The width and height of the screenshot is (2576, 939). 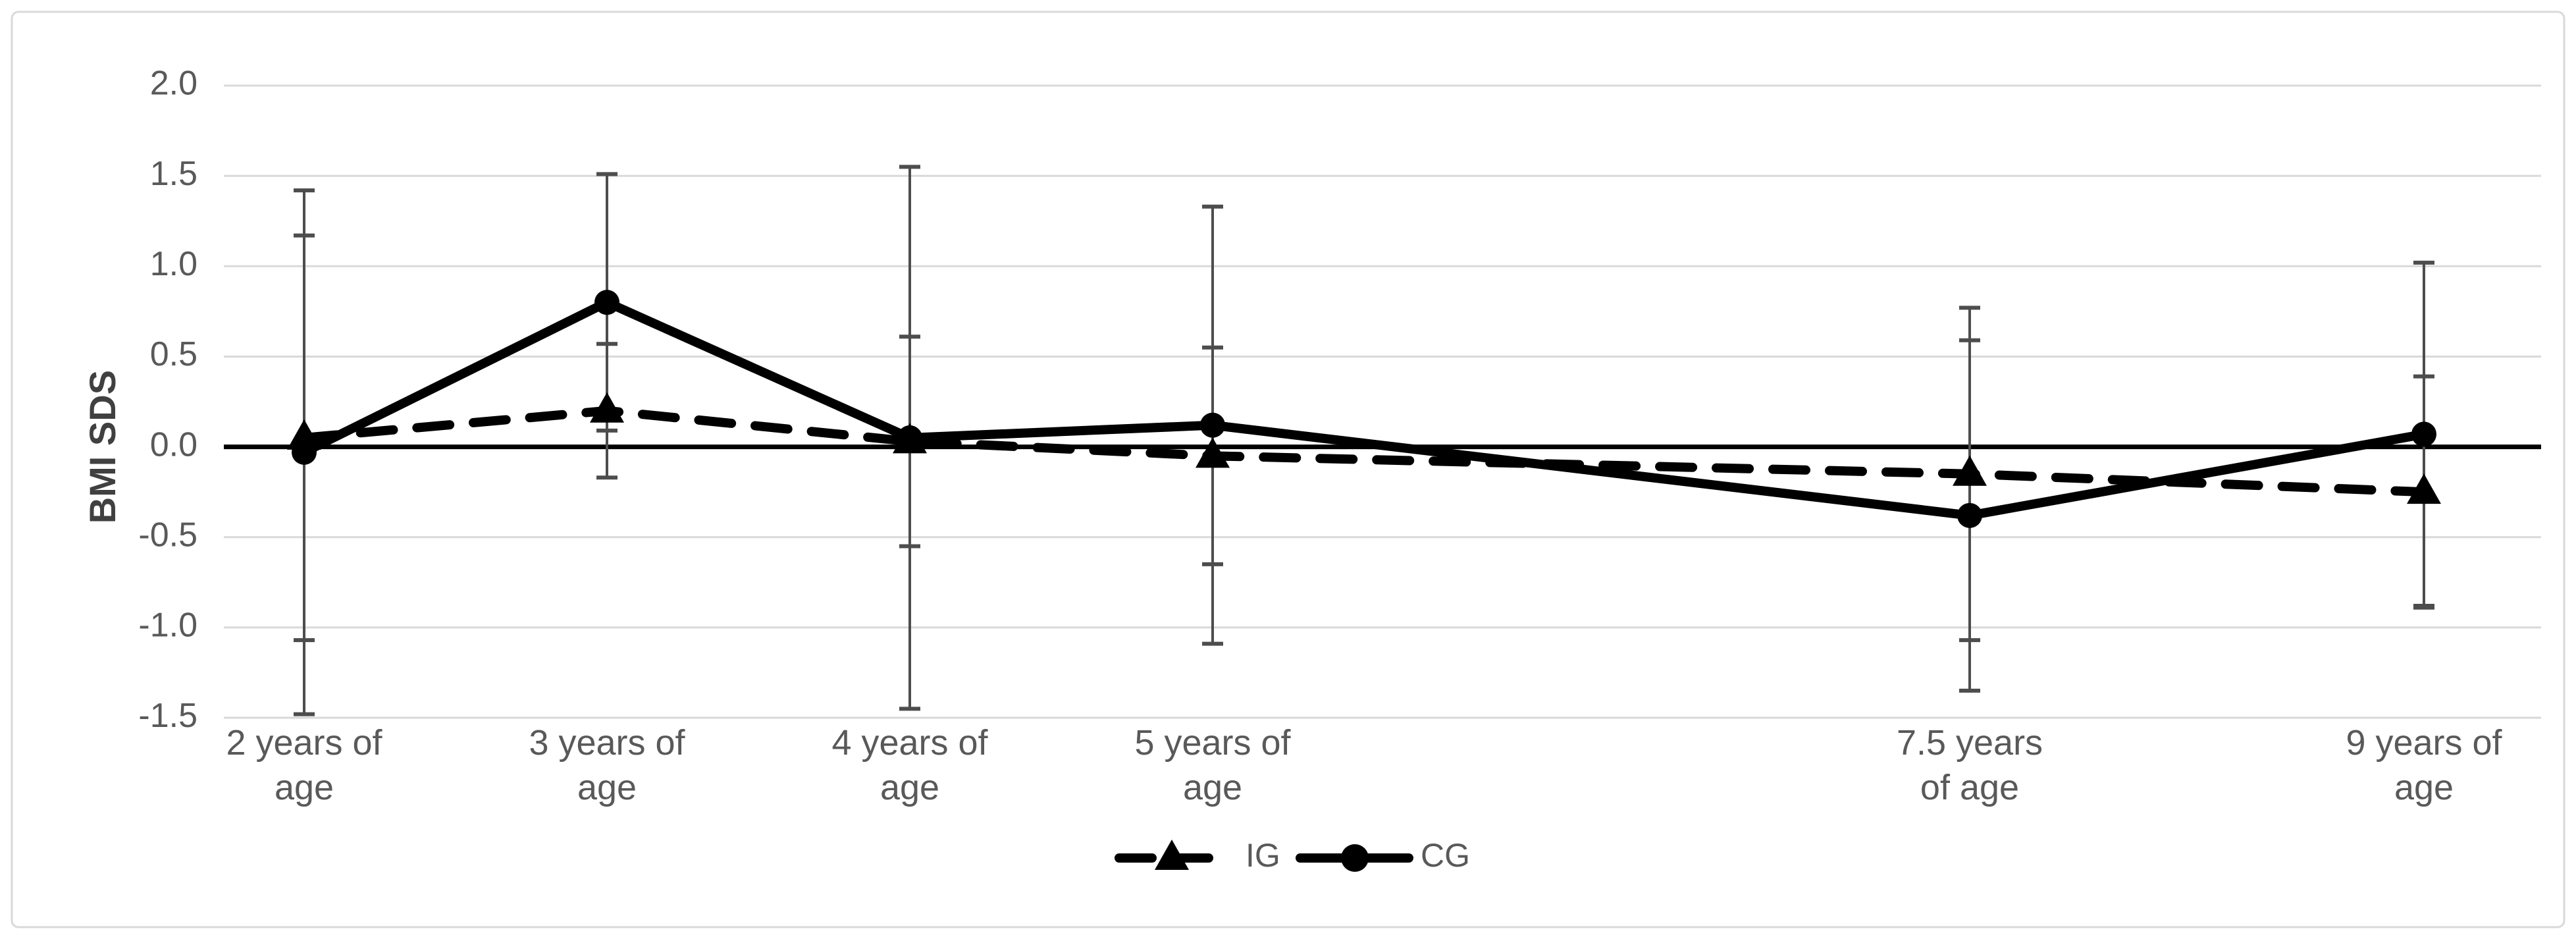 I want to click on legend-ig-label: IG, so click(x=1263, y=855).